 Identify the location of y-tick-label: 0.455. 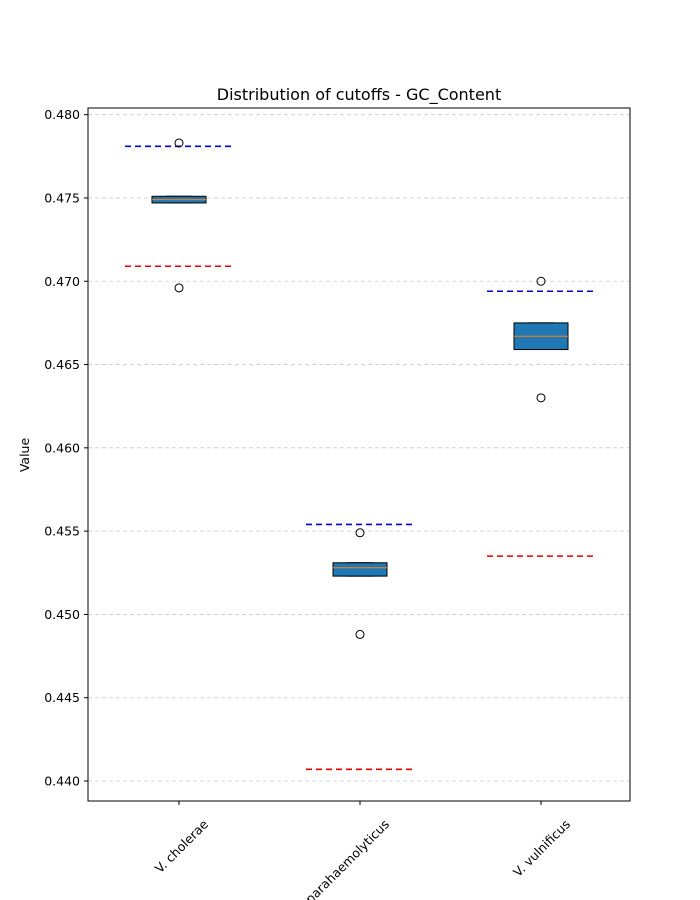
(62, 531).